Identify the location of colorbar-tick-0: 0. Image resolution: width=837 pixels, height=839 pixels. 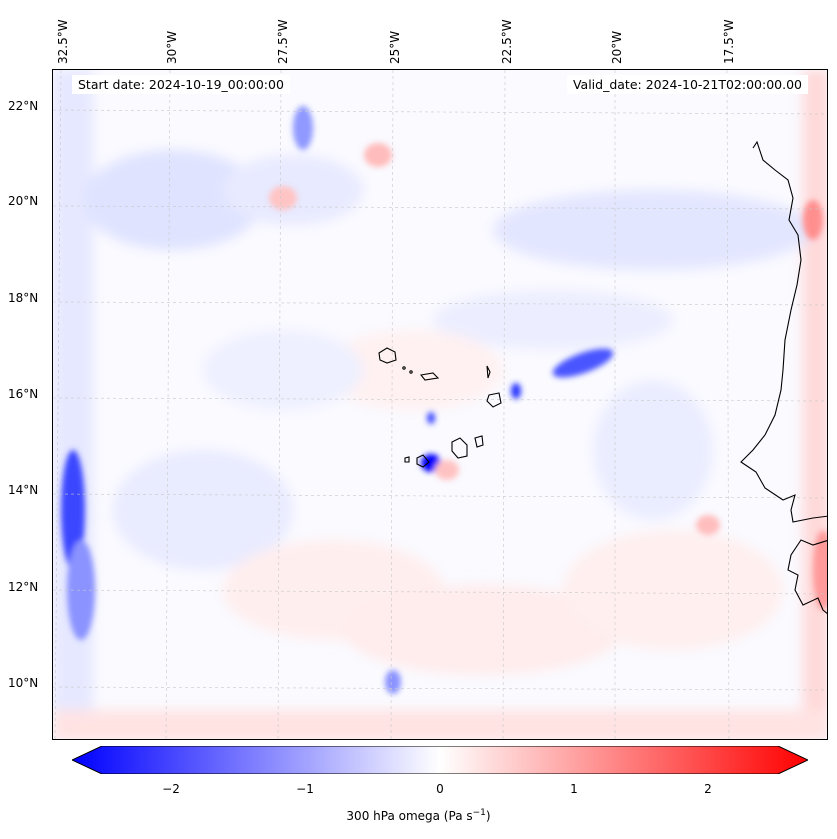
(440, 789).